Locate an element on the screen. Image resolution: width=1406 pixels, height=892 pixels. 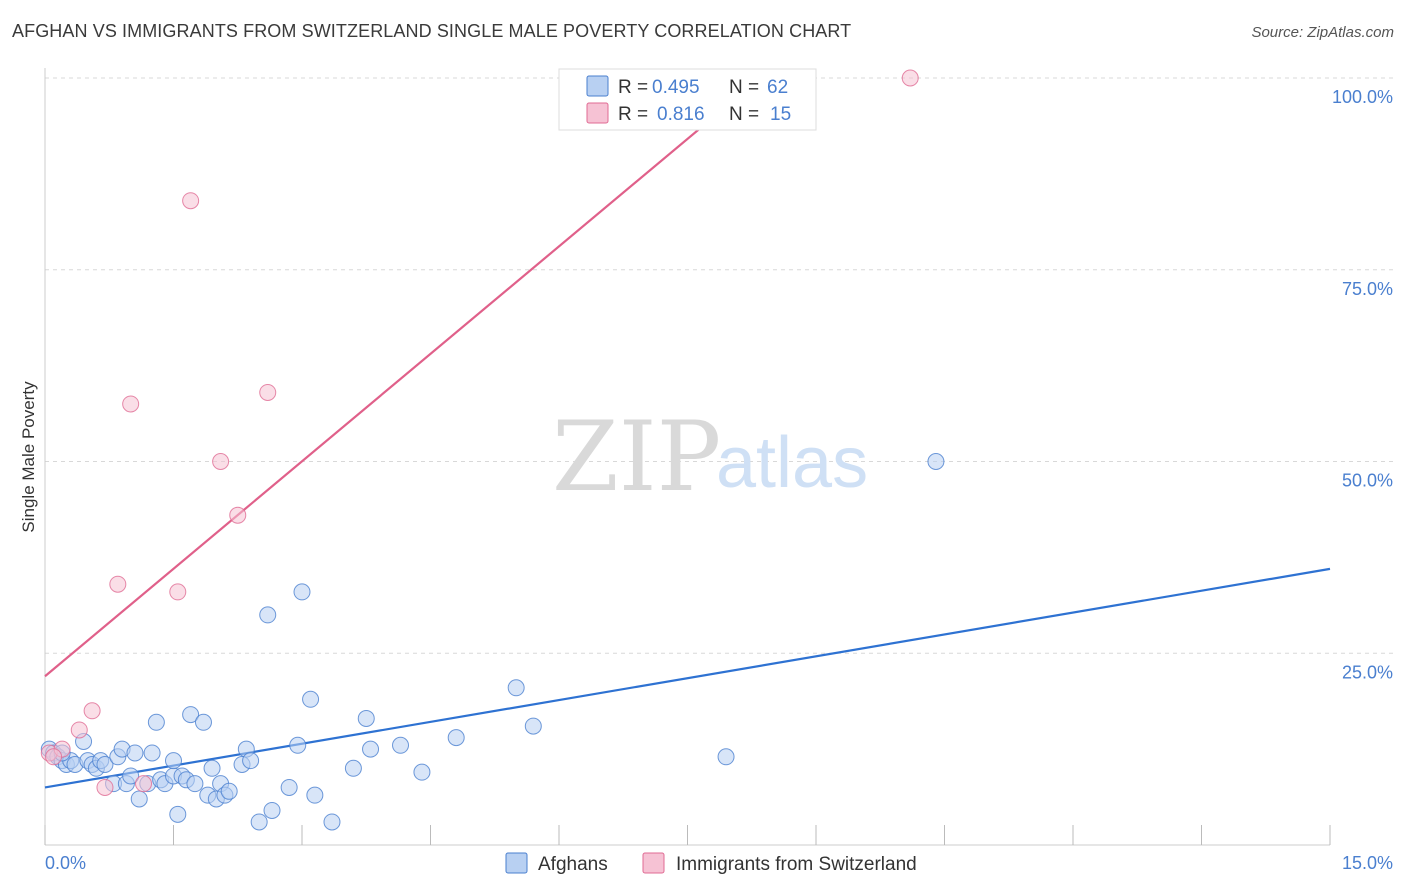
watermark-zip: ZIP is located at coordinates (636, 457).